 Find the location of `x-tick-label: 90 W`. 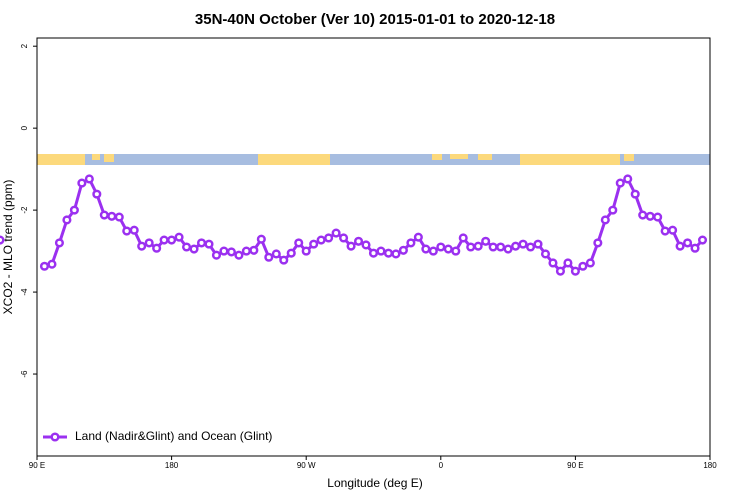

x-tick-label: 90 W is located at coordinates (306, 465).